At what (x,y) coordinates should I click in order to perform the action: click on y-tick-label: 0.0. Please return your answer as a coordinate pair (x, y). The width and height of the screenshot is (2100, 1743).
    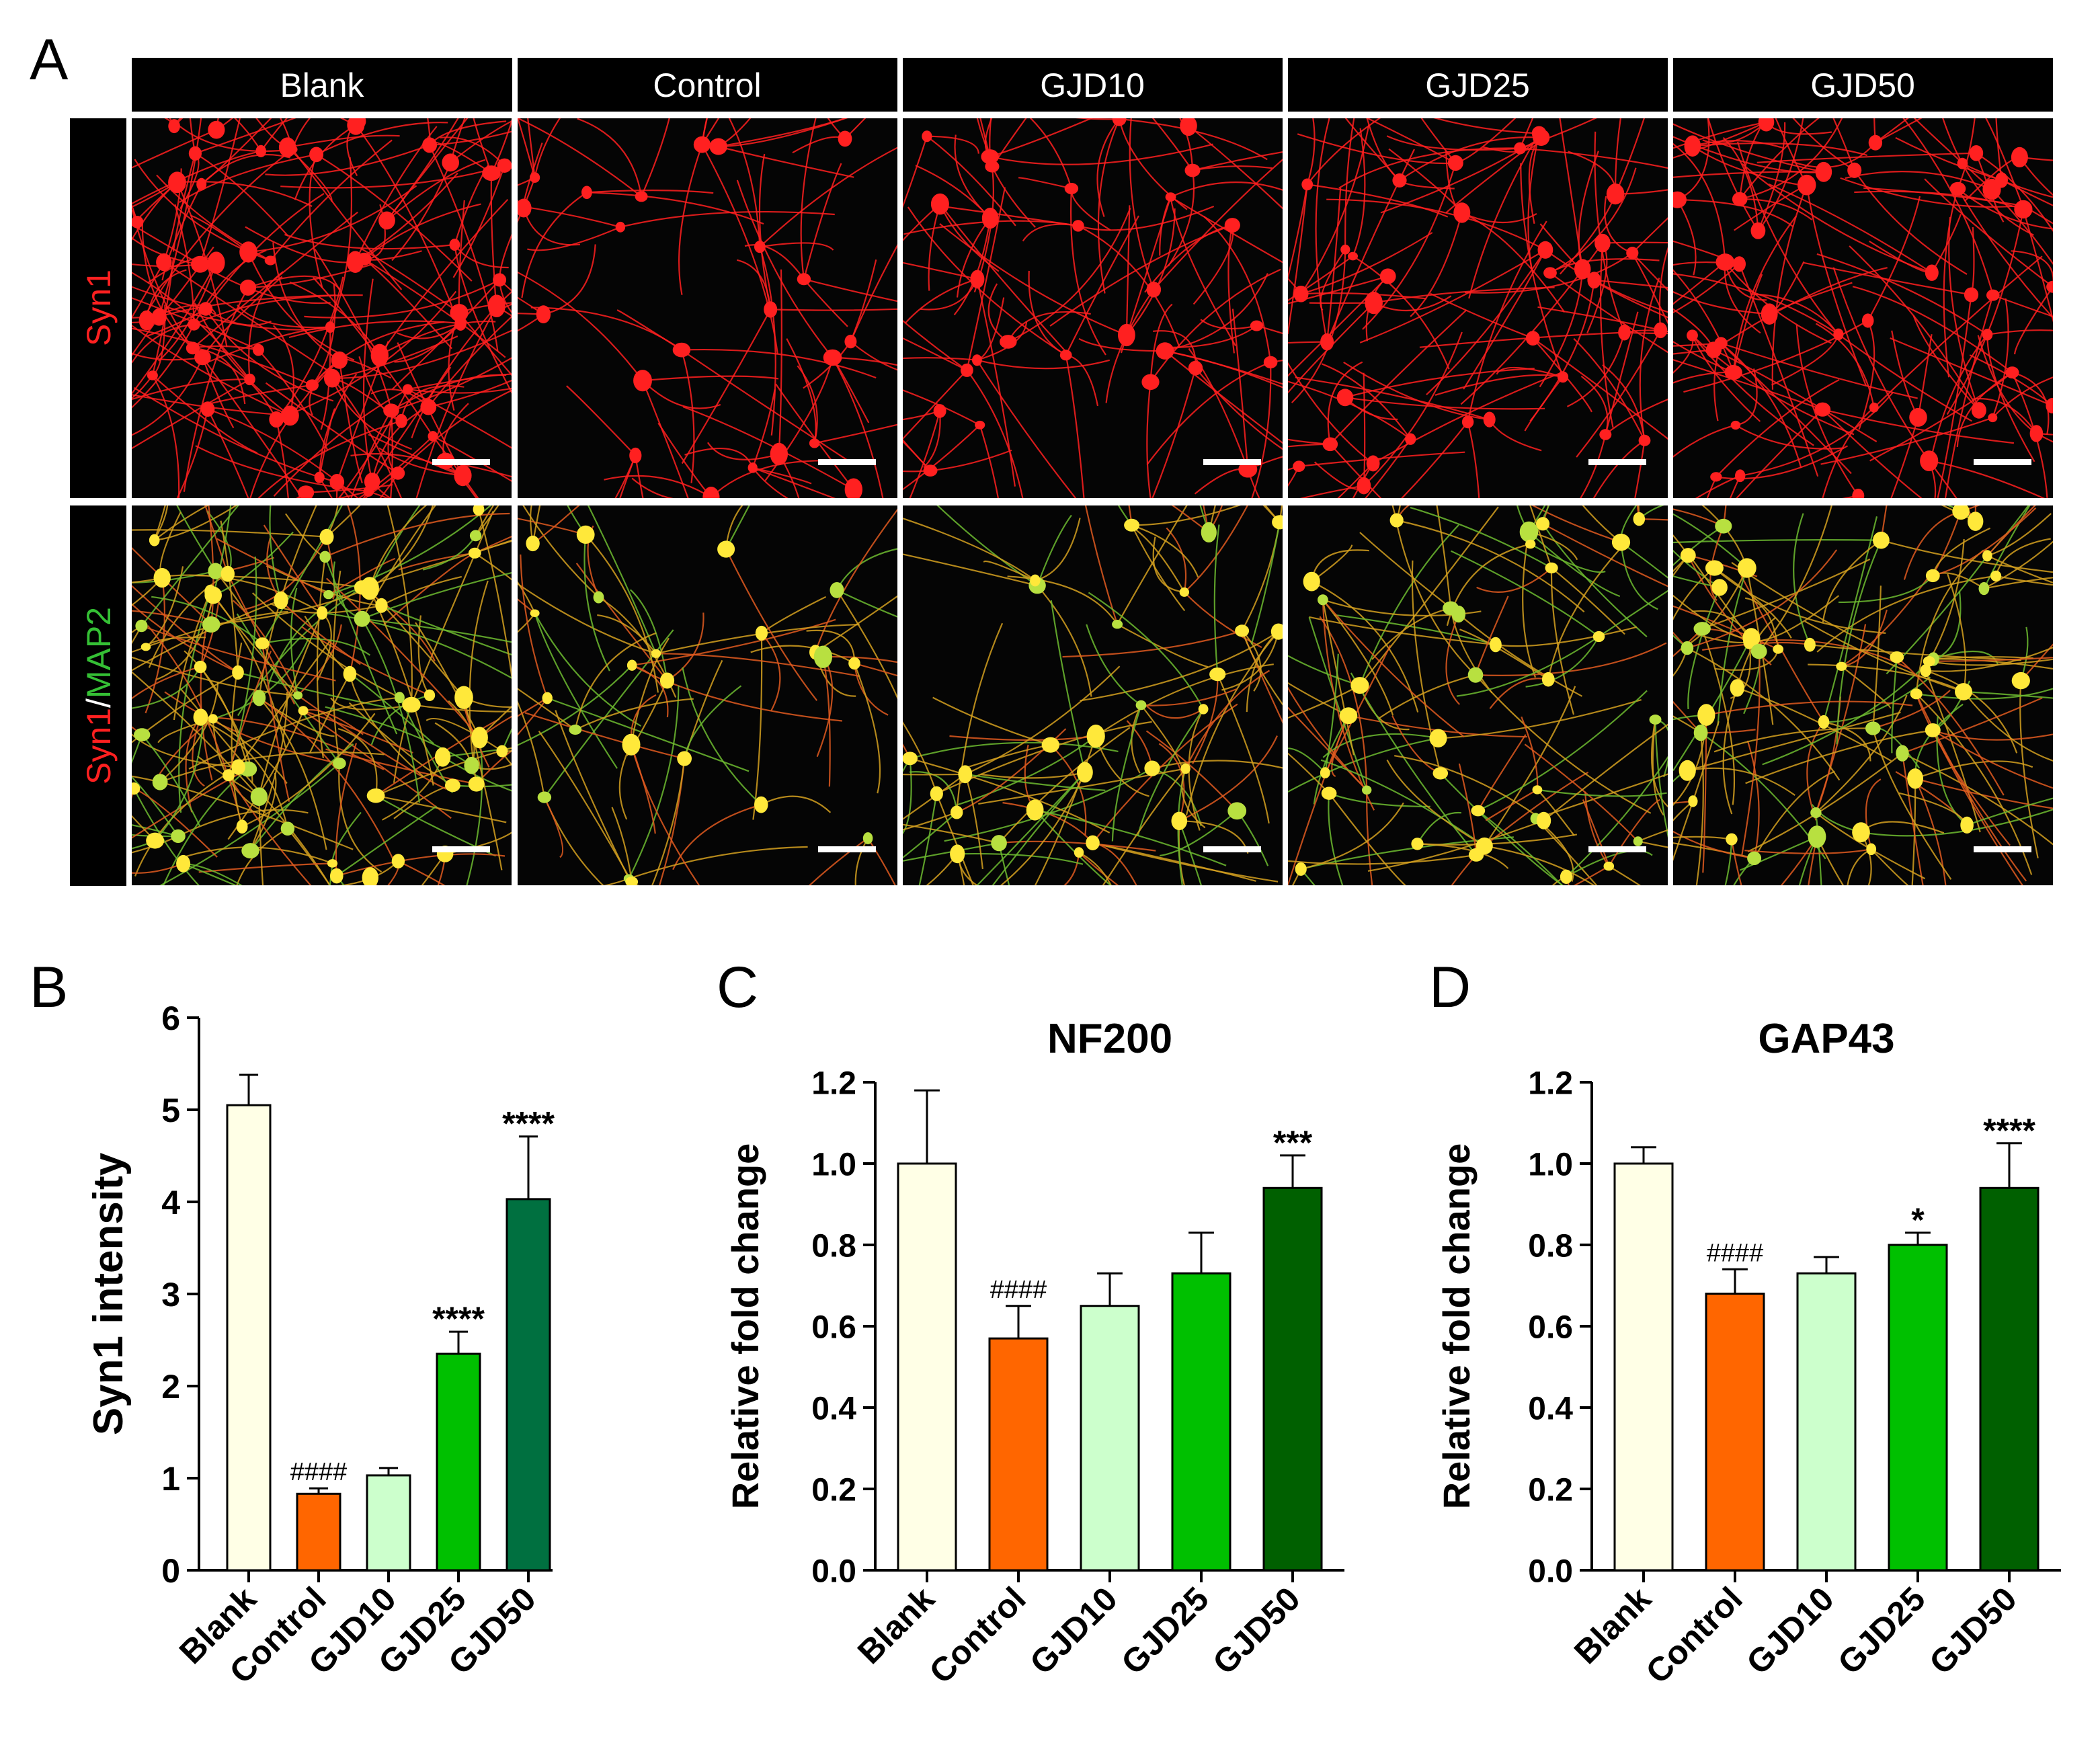
    Looking at the image, I should click on (833, 1571).